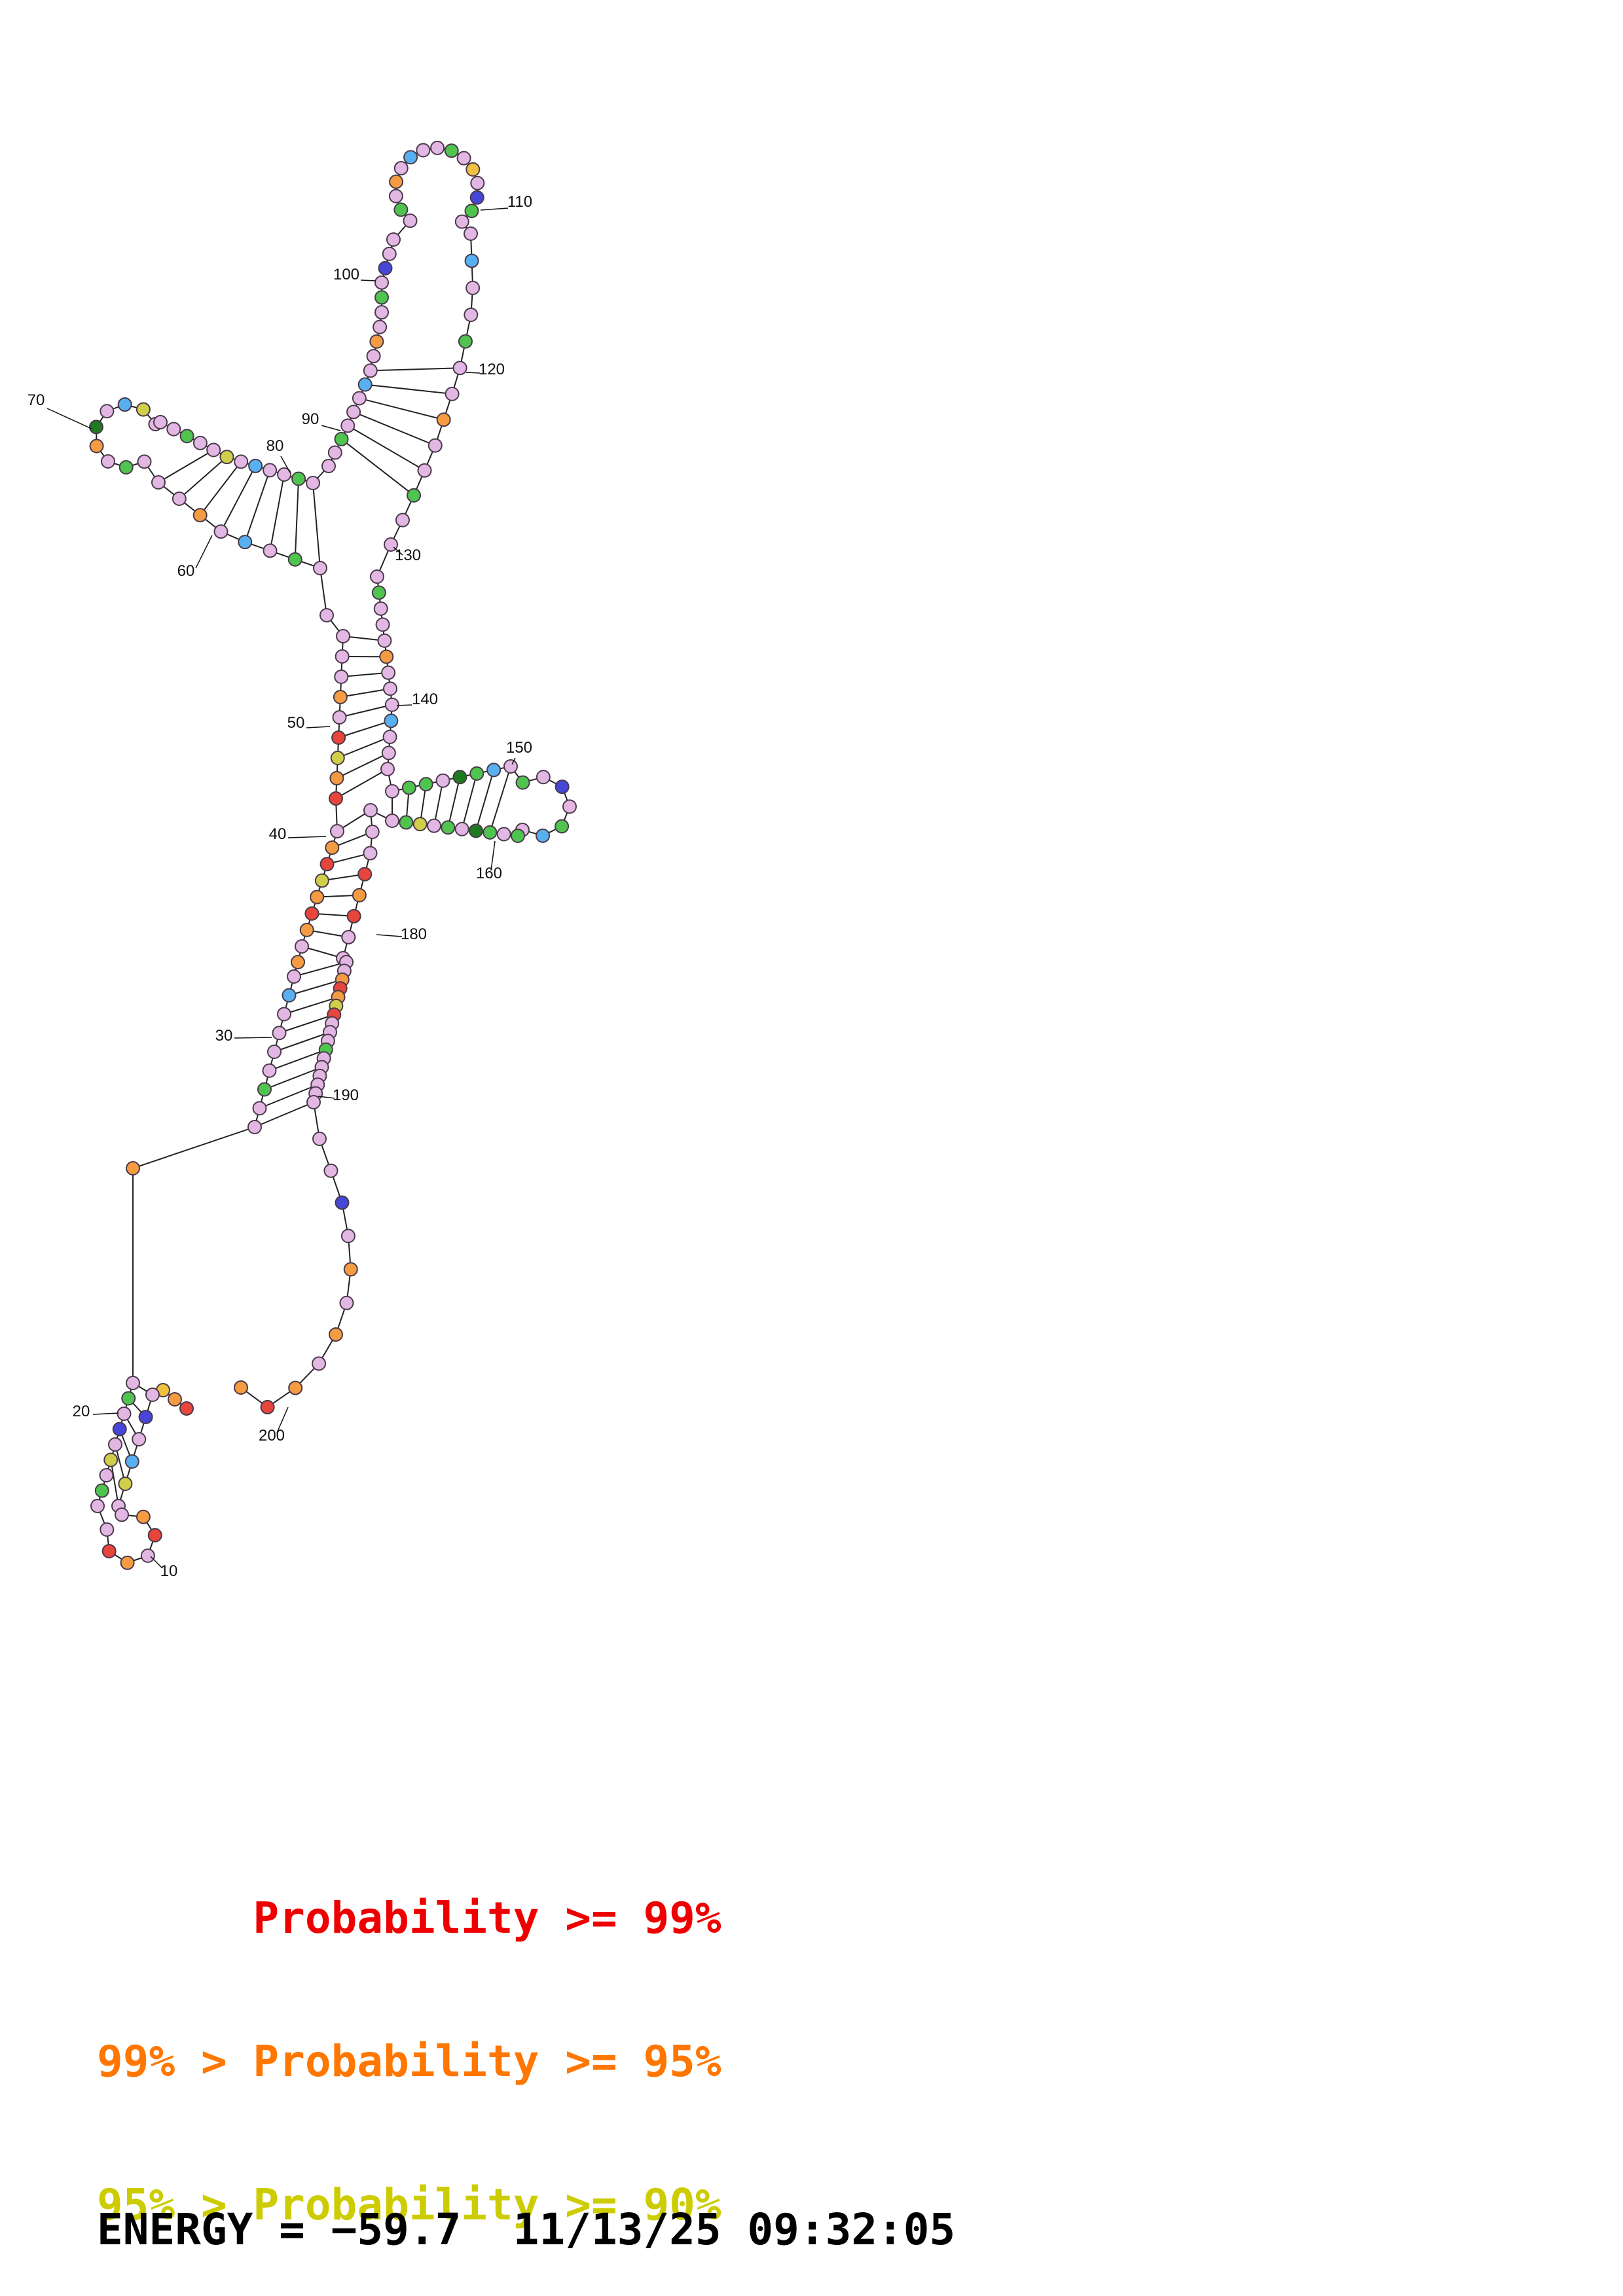 This screenshot has height=2296, width=1623. I want to click on position-label: 60, so click(186, 571).